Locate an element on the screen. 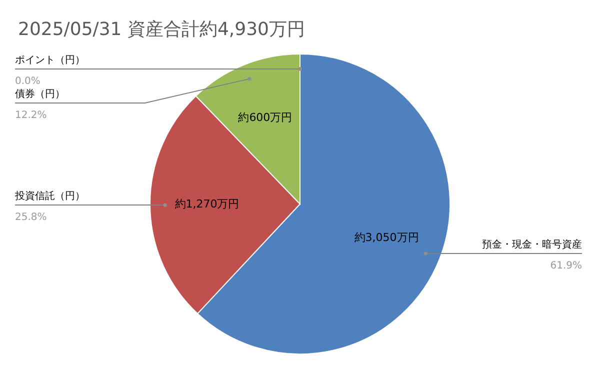 This screenshot has height=371, width=600. data-label: 12.2% is located at coordinates (31, 115).